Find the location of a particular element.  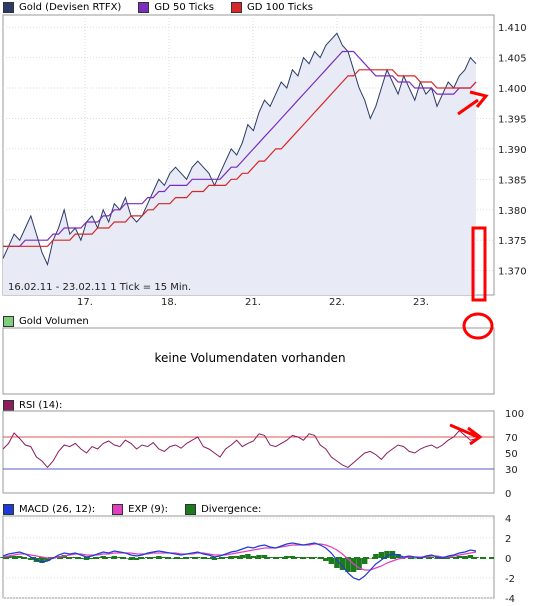

price-y-tick-label: 1.375 is located at coordinates (512, 241).